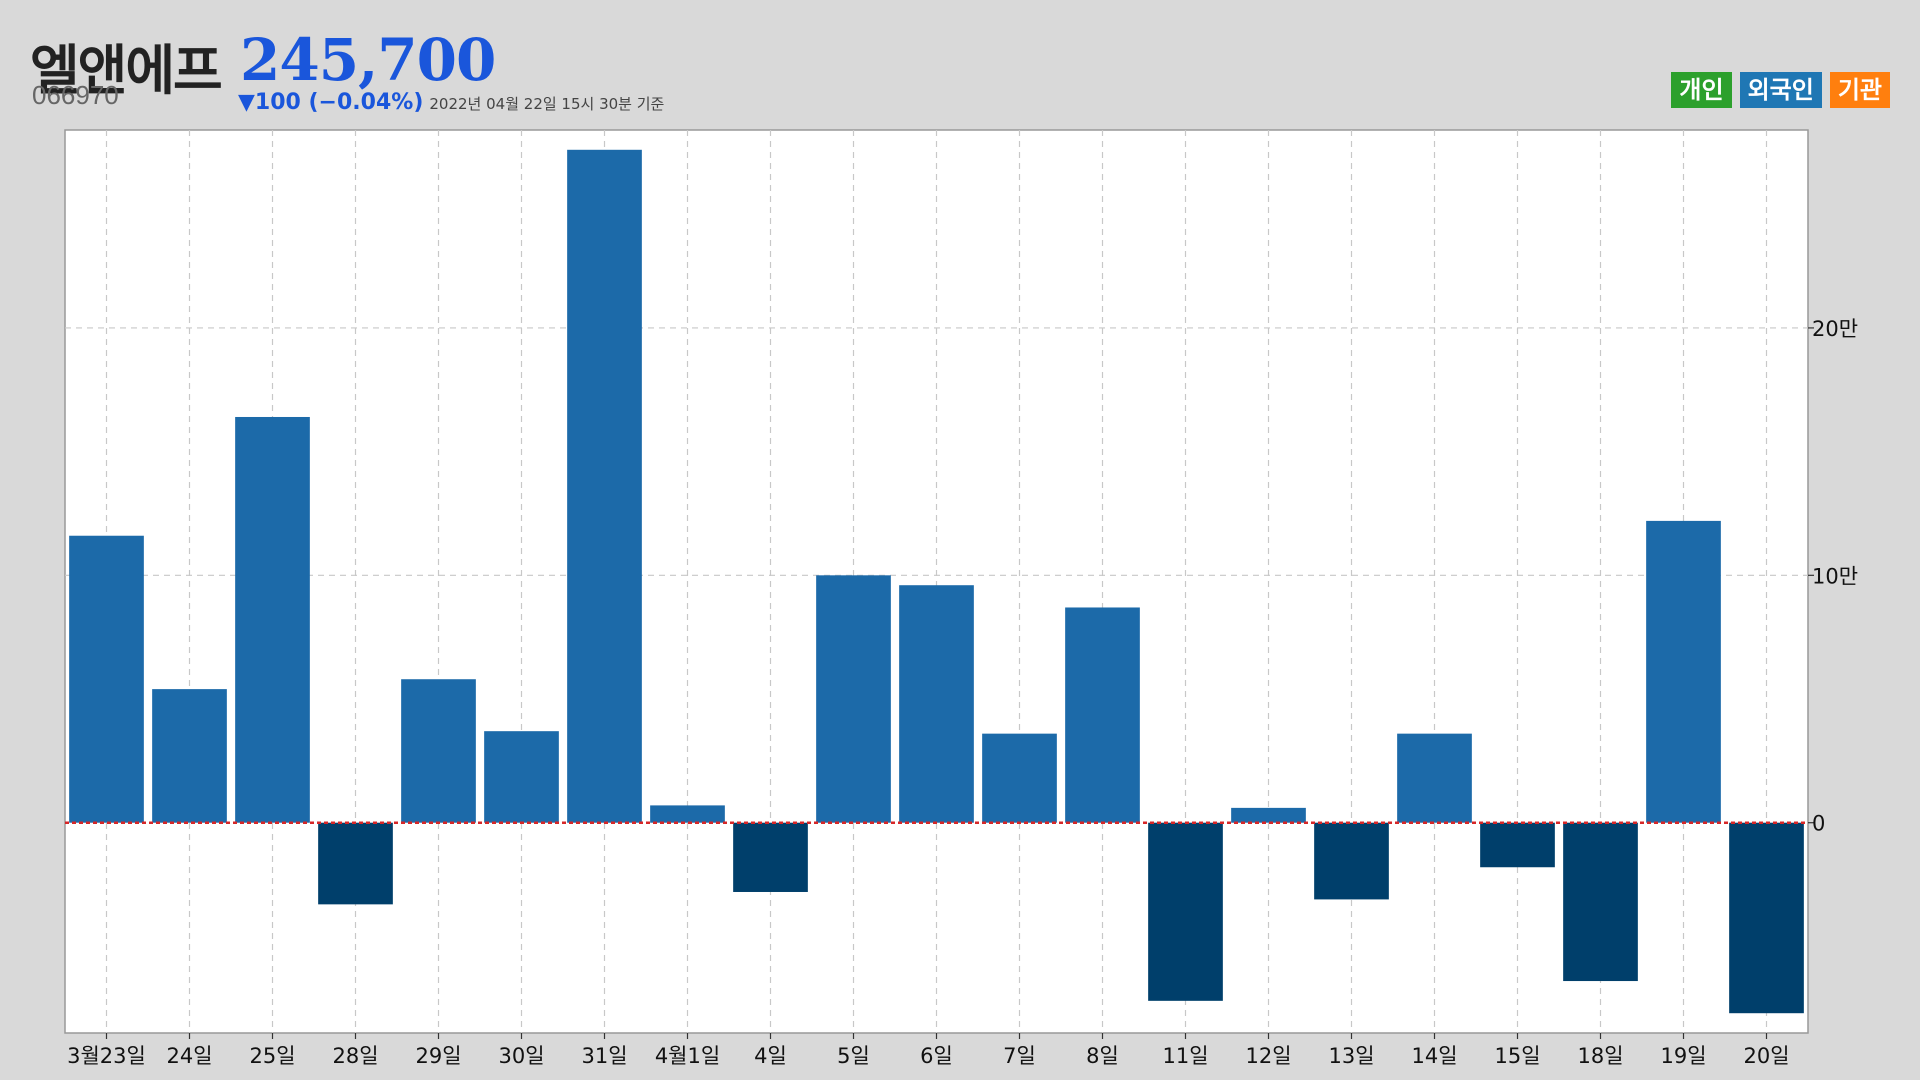 Image resolution: width=1920 pixels, height=1080 pixels. I want to click on x-tick-label: 19일, so click(1683, 1056).